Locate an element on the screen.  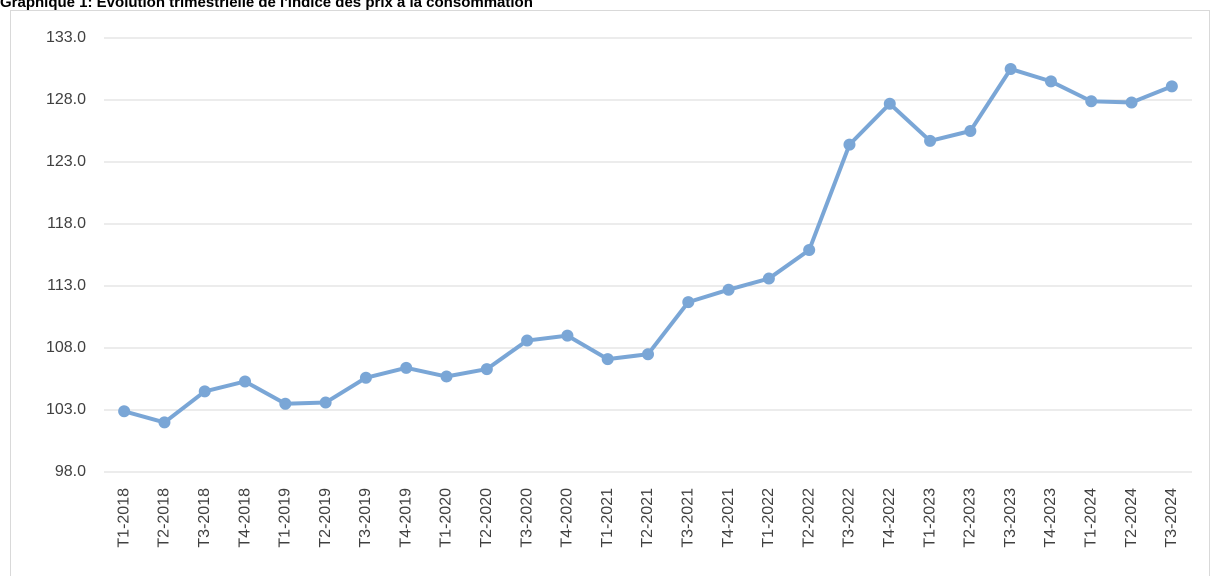
x-tick-label: T3-2022 is located at coordinates (849, 518).